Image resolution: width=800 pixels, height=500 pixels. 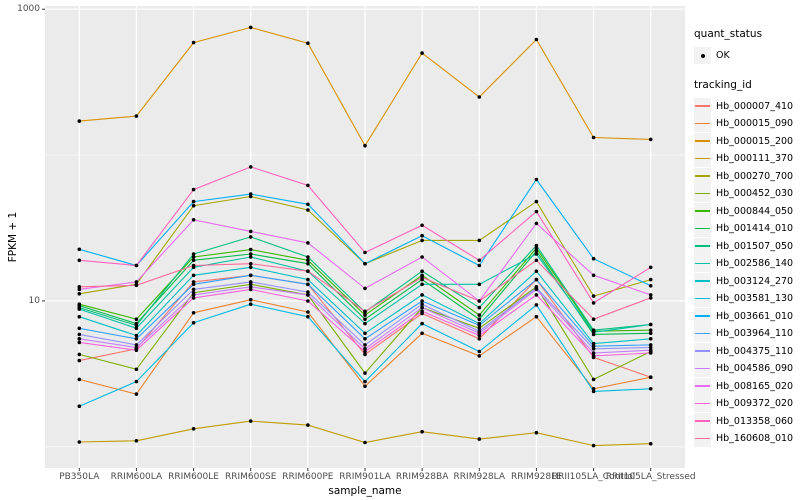 I want to click on legend-item-tracking-id: Hb_008165_020, so click(x=746, y=386).